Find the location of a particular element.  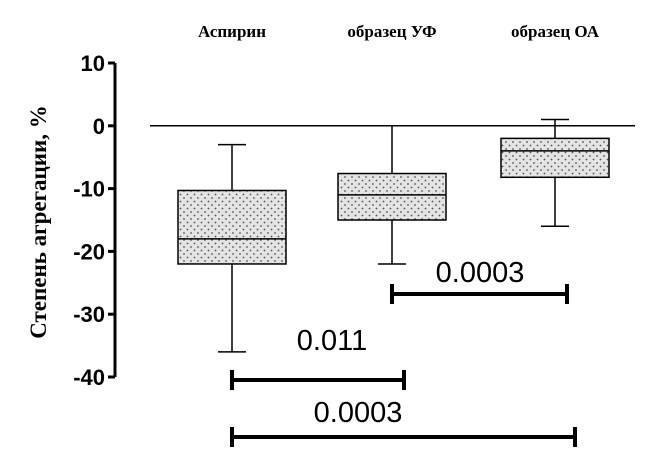

y-axis-label: Степень агрегации, % is located at coordinates (38, 222).